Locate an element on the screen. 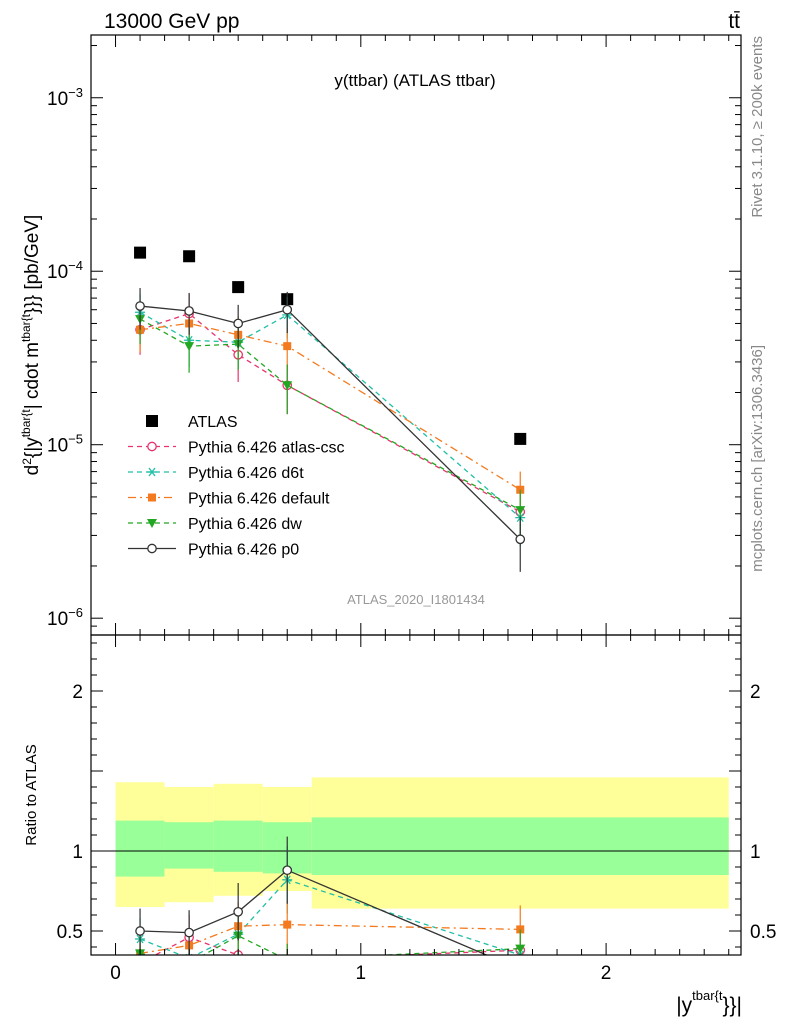 Image resolution: width=786 pixels, height=1024 pixels. legend-entry: Pythia 6.426 dw is located at coordinates (215, 524).